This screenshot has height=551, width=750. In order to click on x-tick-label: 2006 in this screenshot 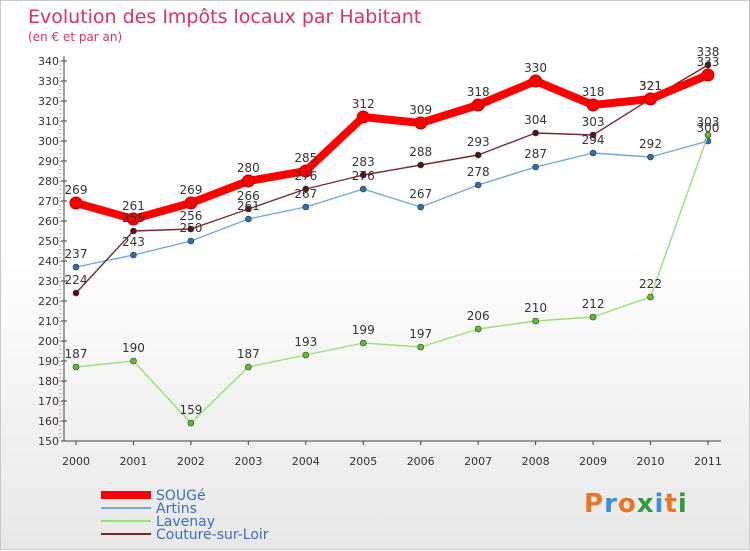, I will do `click(421, 461)`.